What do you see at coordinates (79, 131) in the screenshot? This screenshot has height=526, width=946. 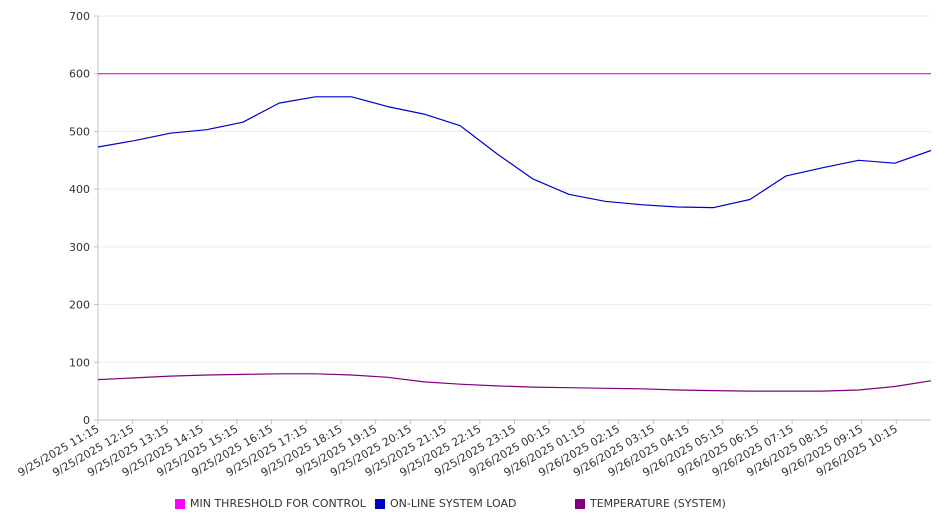 I see `y-tick-label-500: 500` at bounding box center [79, 131].